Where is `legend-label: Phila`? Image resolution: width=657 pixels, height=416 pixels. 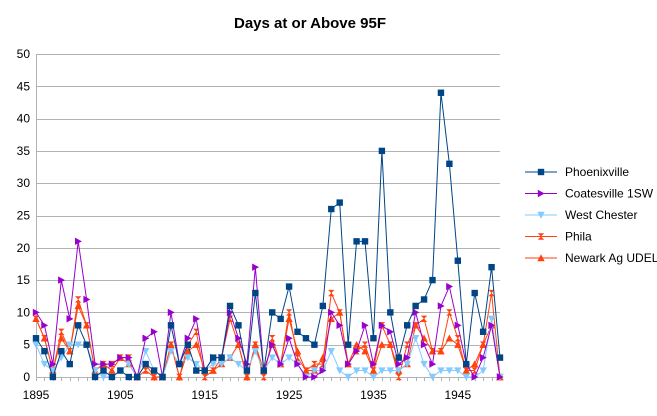
legend-label: Phila is located at coordinates (578, 237).